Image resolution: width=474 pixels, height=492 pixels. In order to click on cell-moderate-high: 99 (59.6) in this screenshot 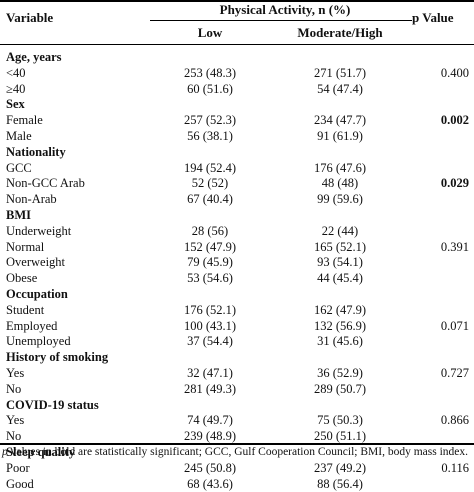, I will do `click(340, 199)`.